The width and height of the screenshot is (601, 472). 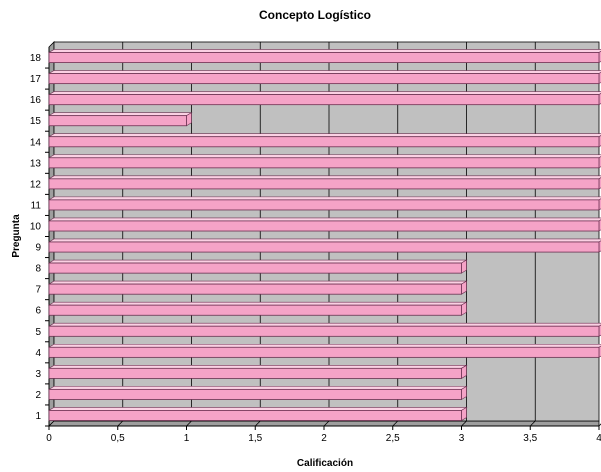 I want to click on y-tick-label: 5, so click(x=38, y=332).